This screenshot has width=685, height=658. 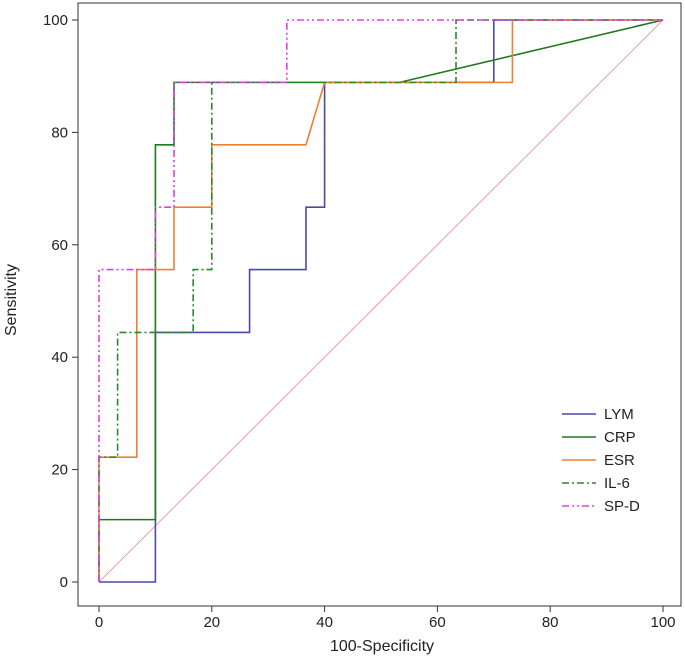 What do you see at coordinates (59, 470) in the screenshot?
I see `y-tick-label-20: 20` at bounding box center [59, 470].